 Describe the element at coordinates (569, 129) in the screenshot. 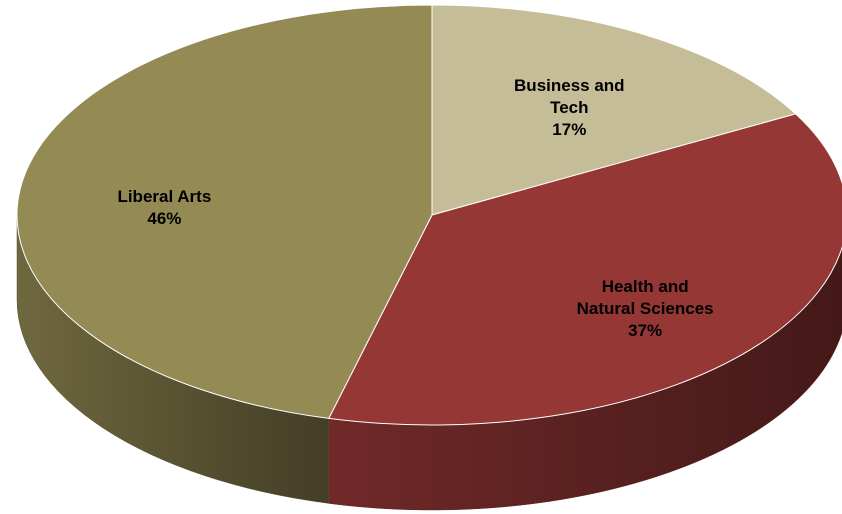

I see `slice-value: 17%` at that location.